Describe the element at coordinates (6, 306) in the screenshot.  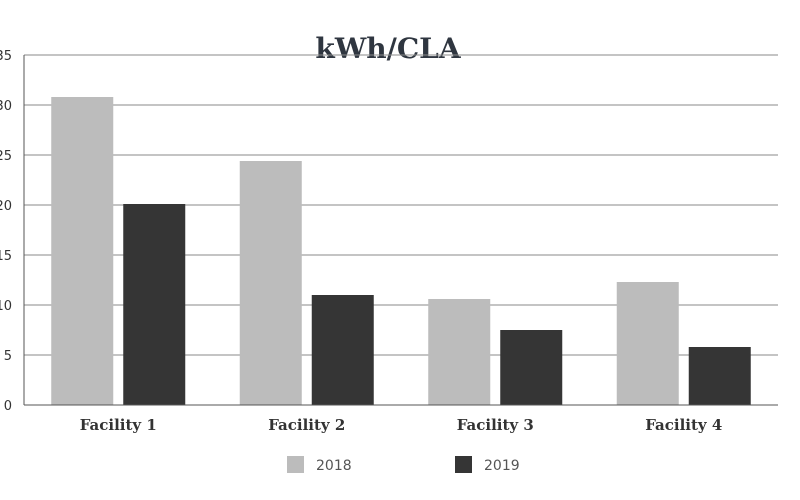
I see `y-tick-label: 10` at that location.